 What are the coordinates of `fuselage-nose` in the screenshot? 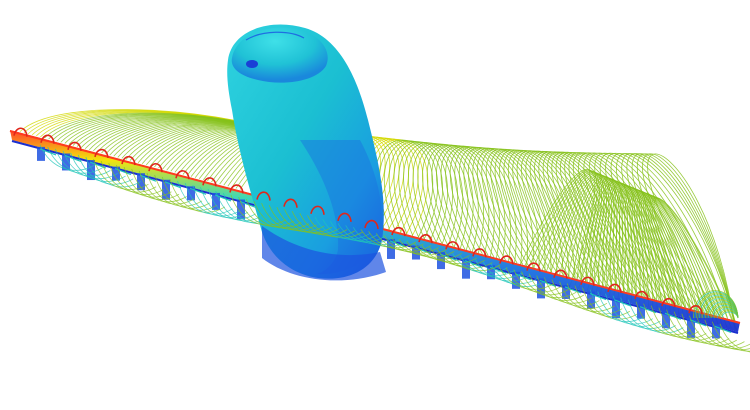 It's located at (279, 55).